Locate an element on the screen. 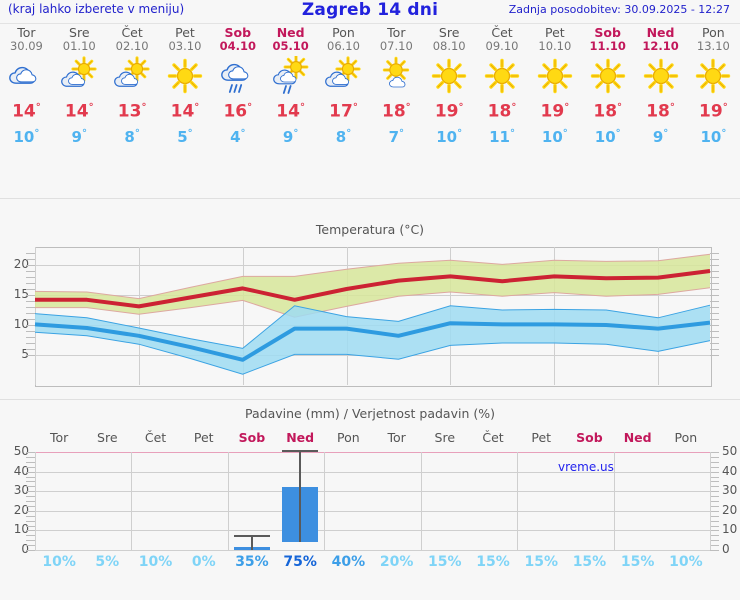 The height and width of the screenshot is (600, 740). day-column: Čet 02.10 13° 8° is located at coordinates (132, 87).